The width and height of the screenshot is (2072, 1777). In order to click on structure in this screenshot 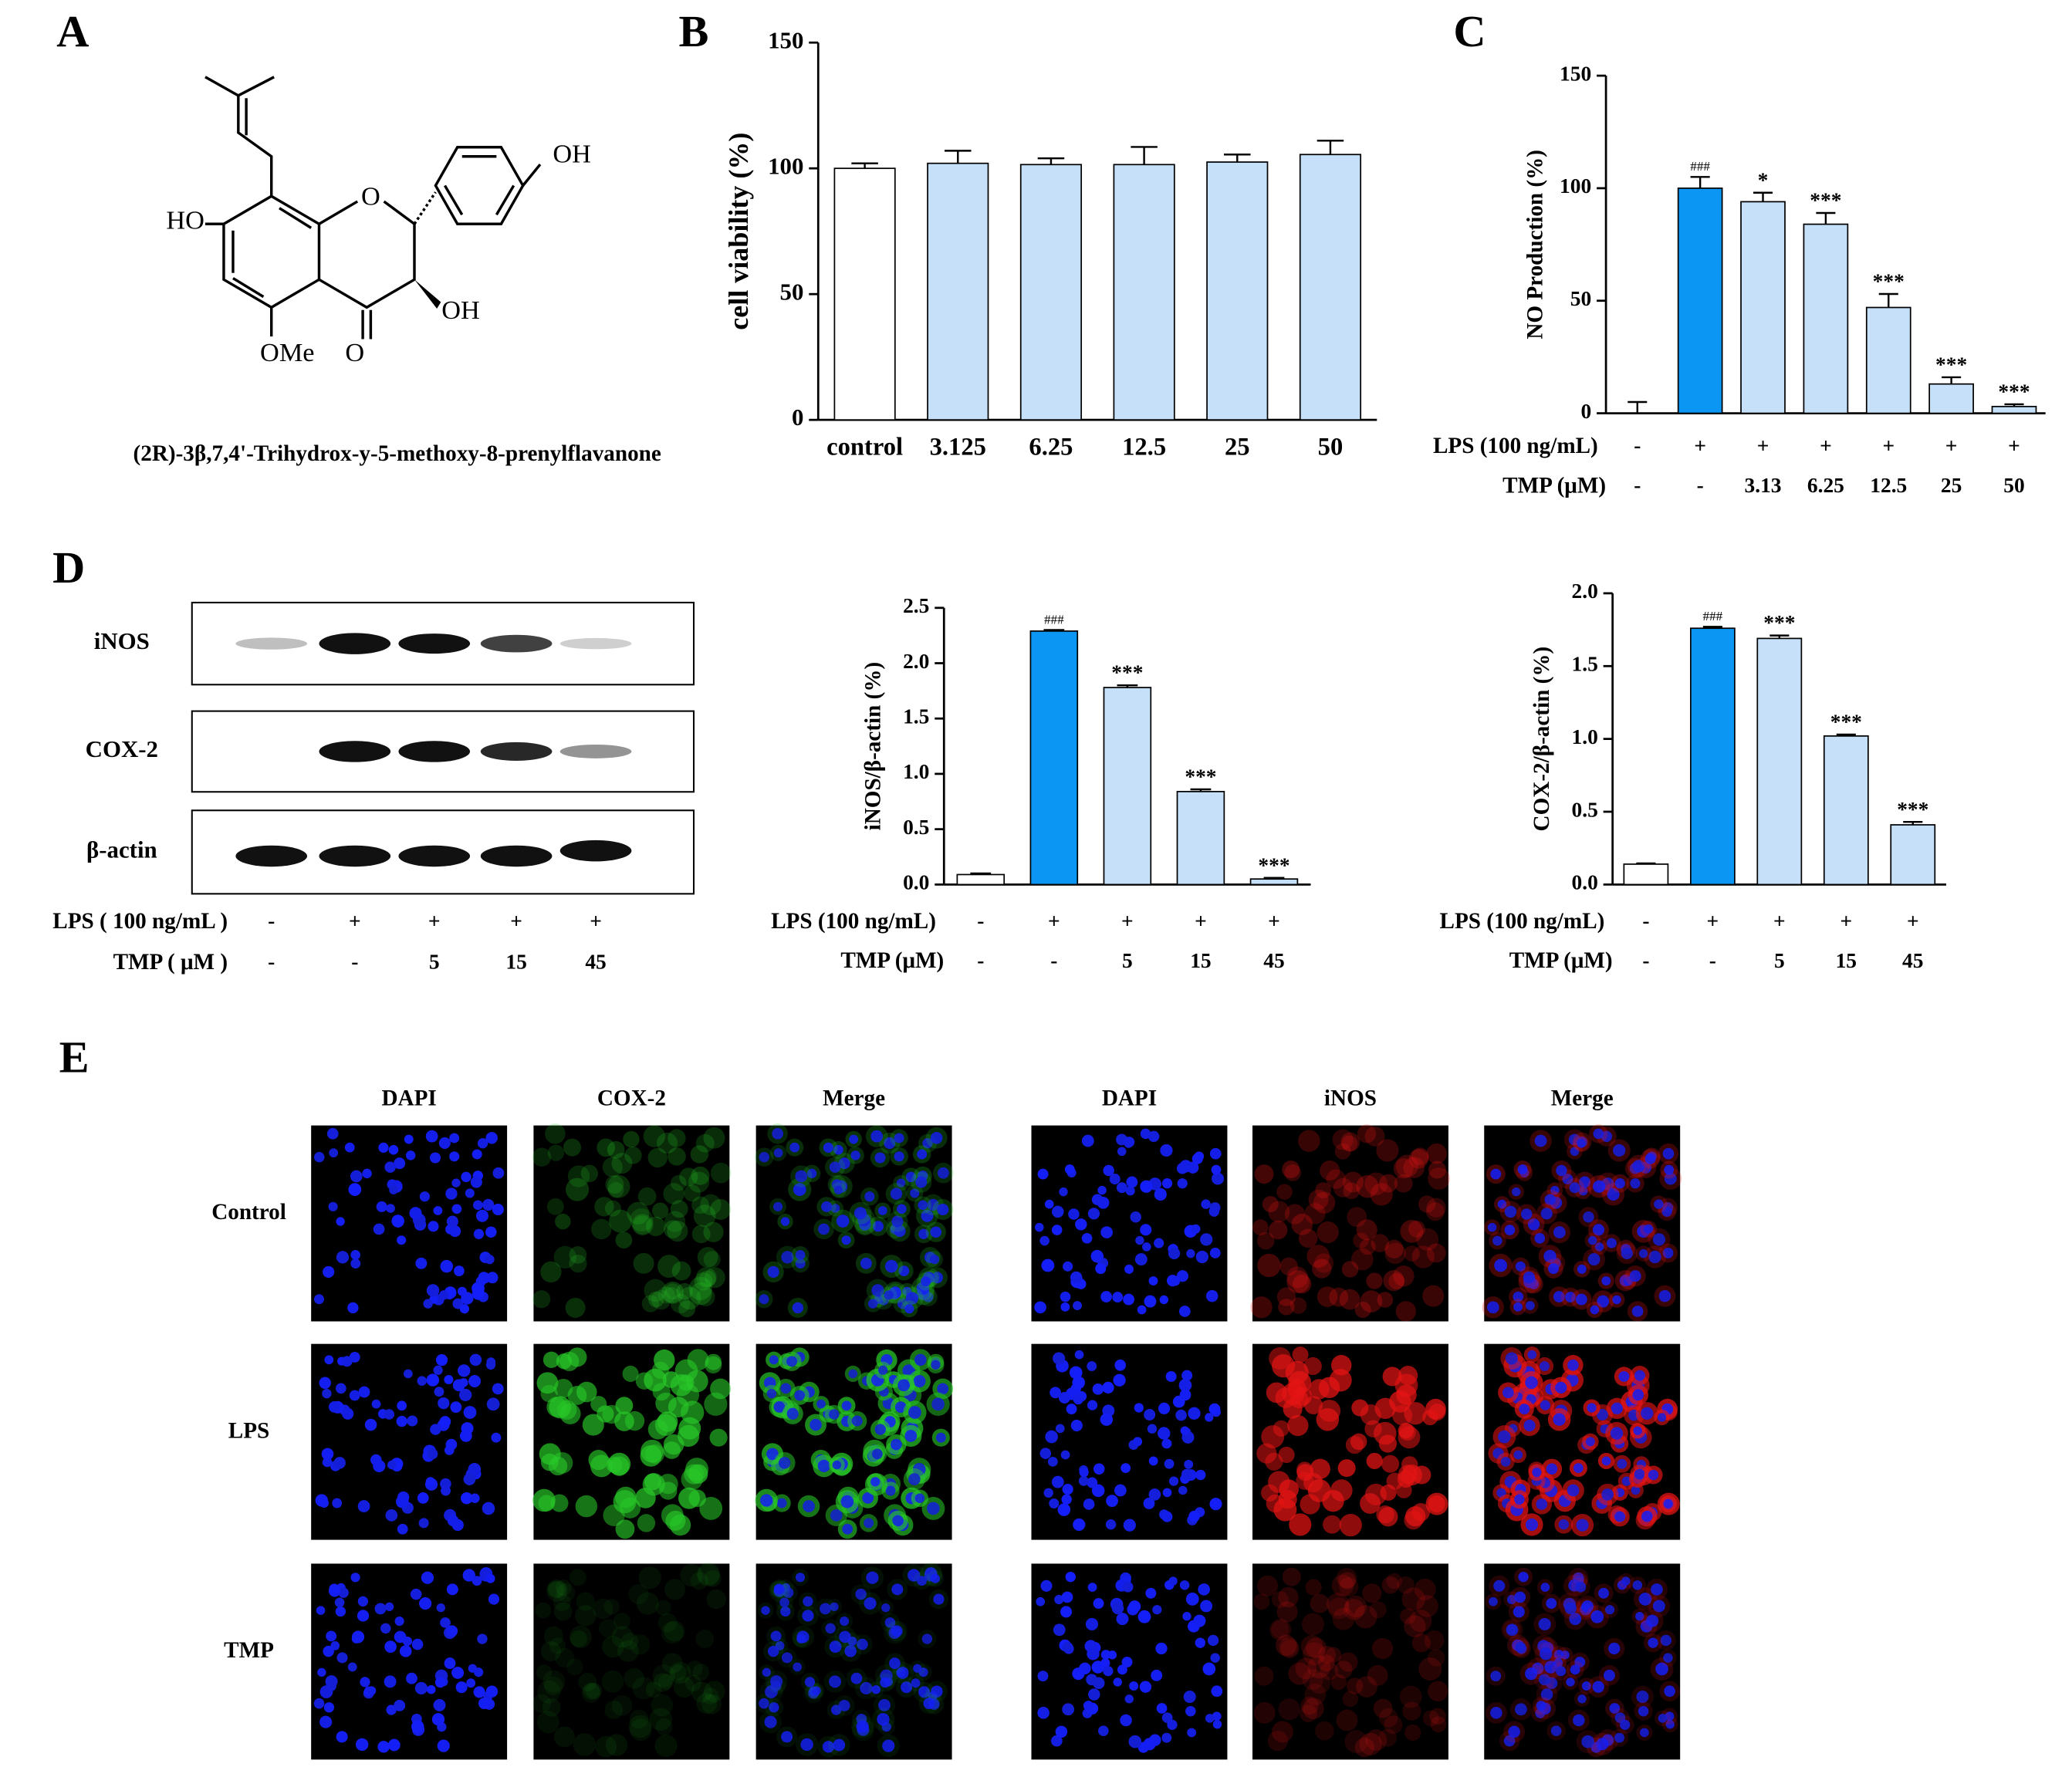, I will do `click(373, 208)`.